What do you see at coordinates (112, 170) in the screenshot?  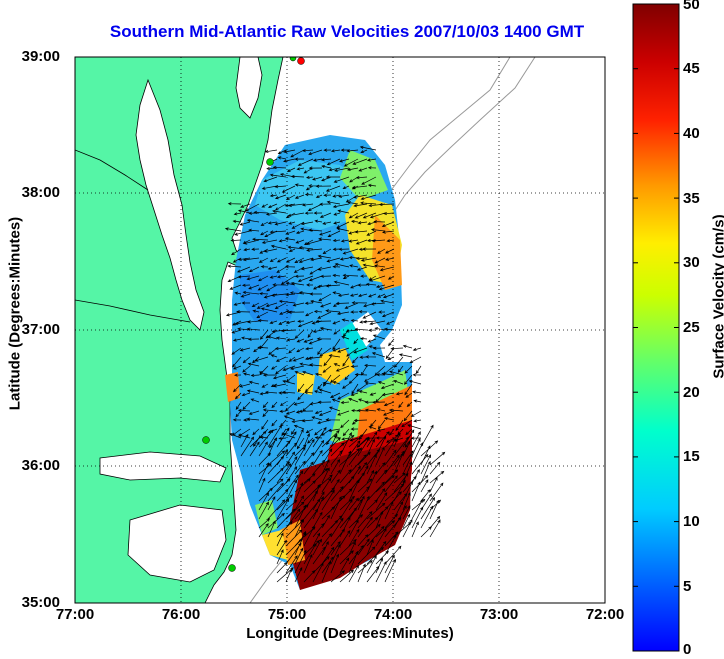 I see `potomac-river` at bounding box center [112, 170].